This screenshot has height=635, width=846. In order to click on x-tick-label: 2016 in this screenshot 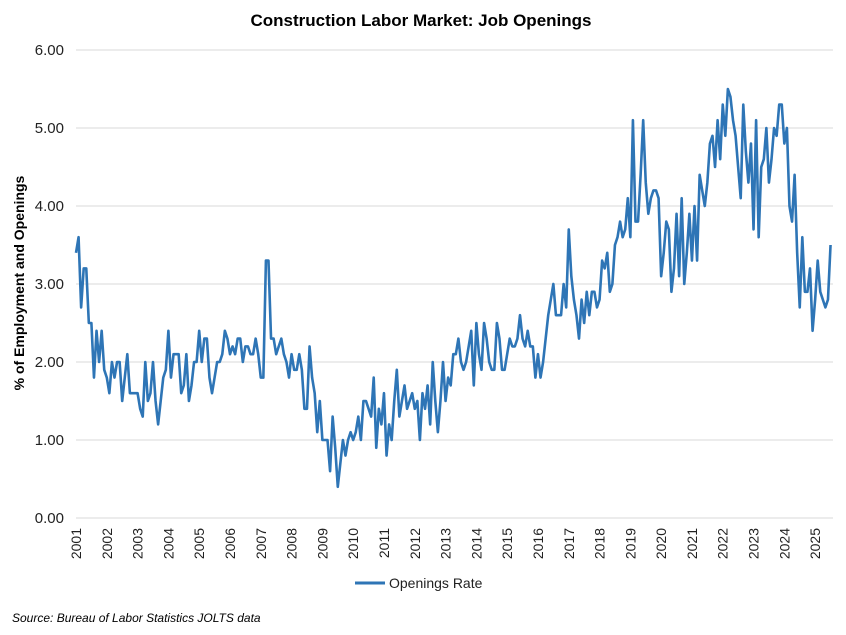, I will do `click(538, 543)`.